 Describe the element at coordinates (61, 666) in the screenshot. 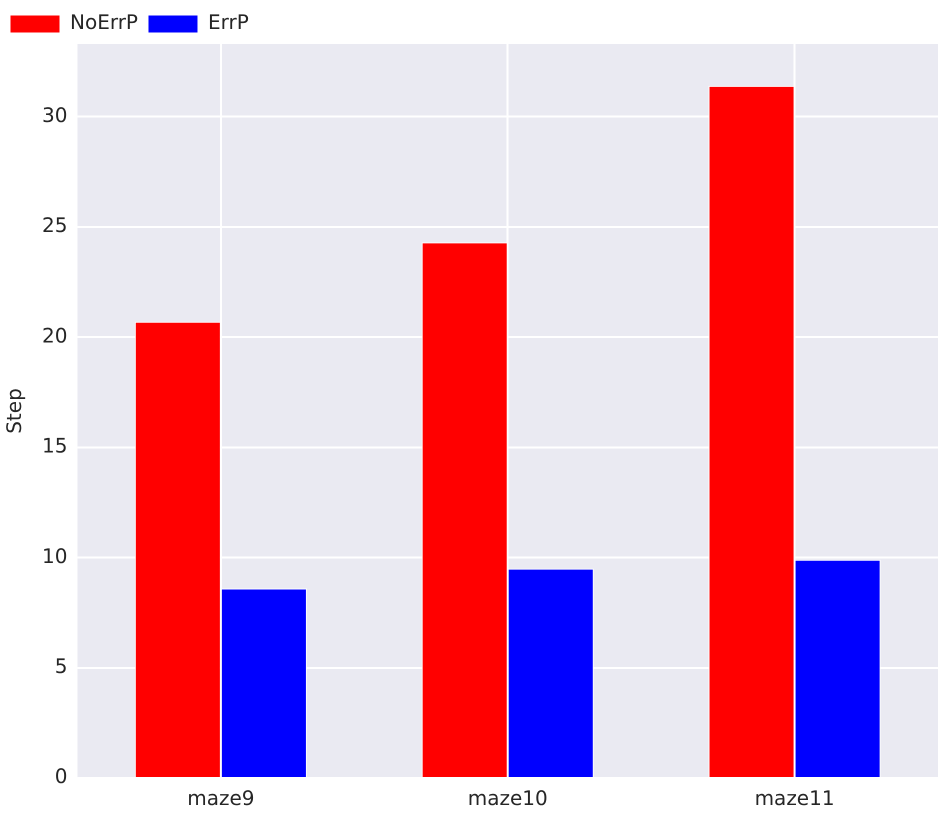

I see `y-tick-label: 5` at that location.